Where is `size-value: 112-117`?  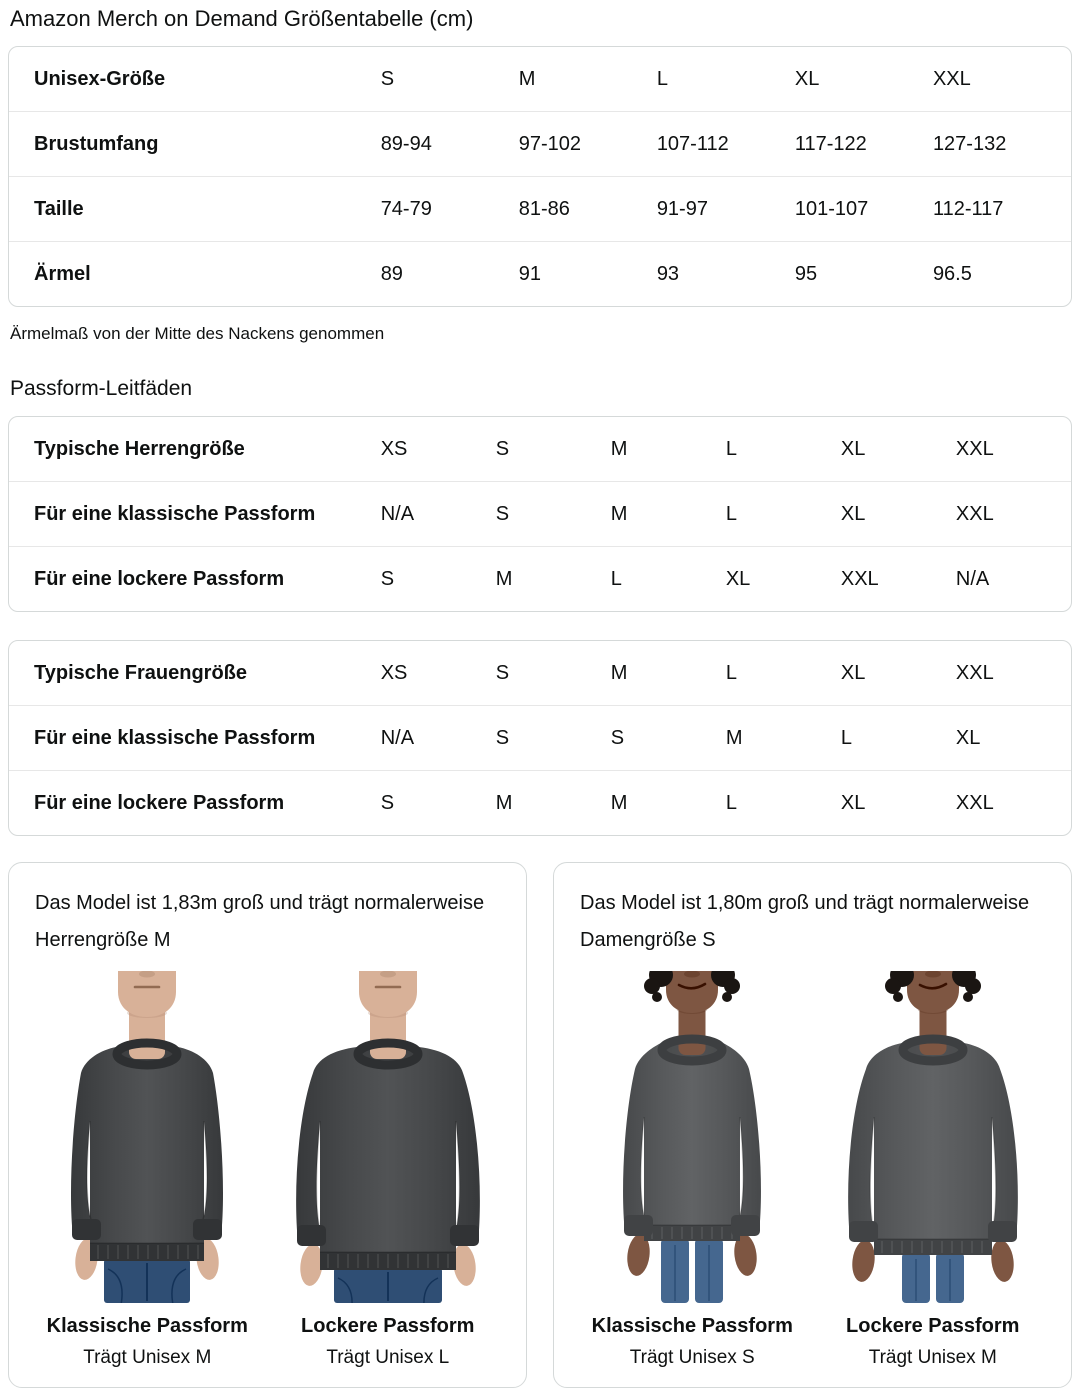 size-value: 112-117 is located at coordinates (968, 208).